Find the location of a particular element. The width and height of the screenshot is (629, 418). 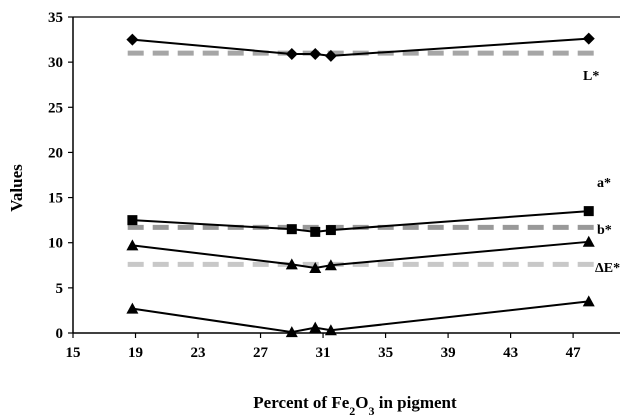

series-label: ΔE* is located at coordinates (607, 268).